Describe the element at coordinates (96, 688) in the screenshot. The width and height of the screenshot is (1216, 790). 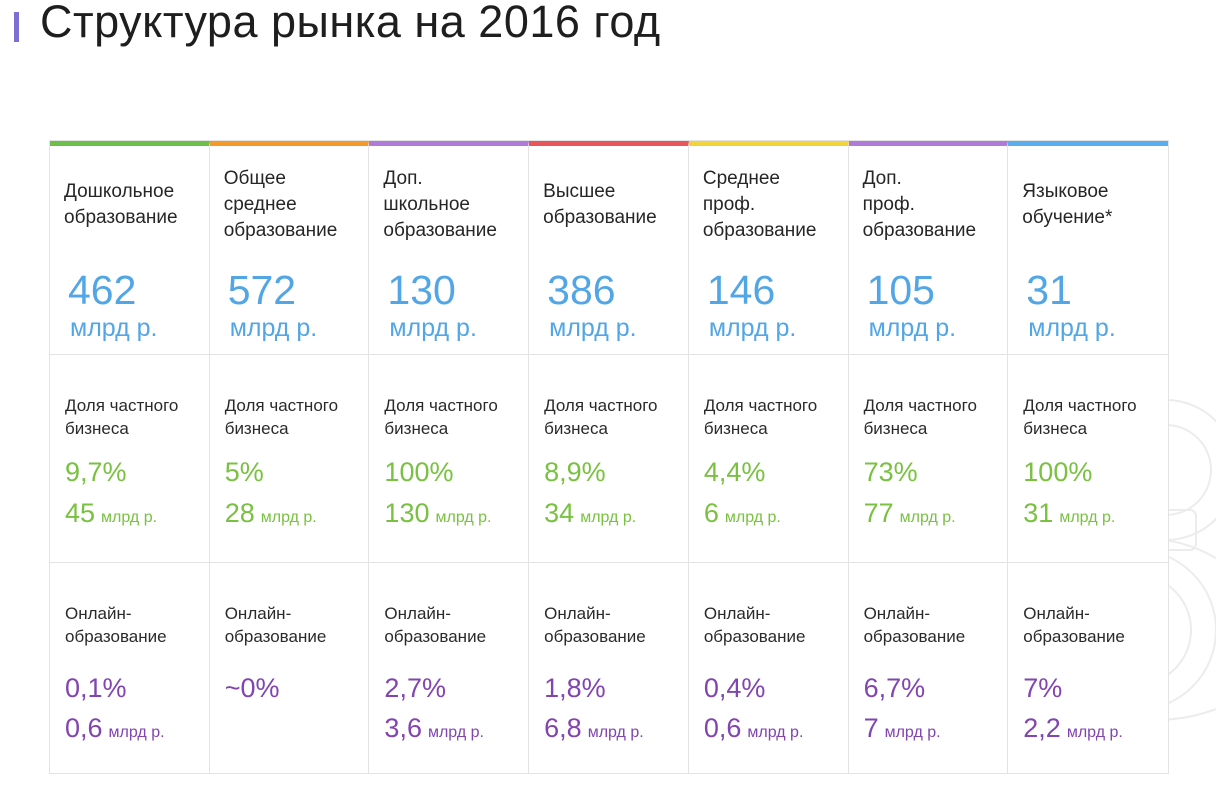
I see `online-share-percent: 0,1%` at that location.